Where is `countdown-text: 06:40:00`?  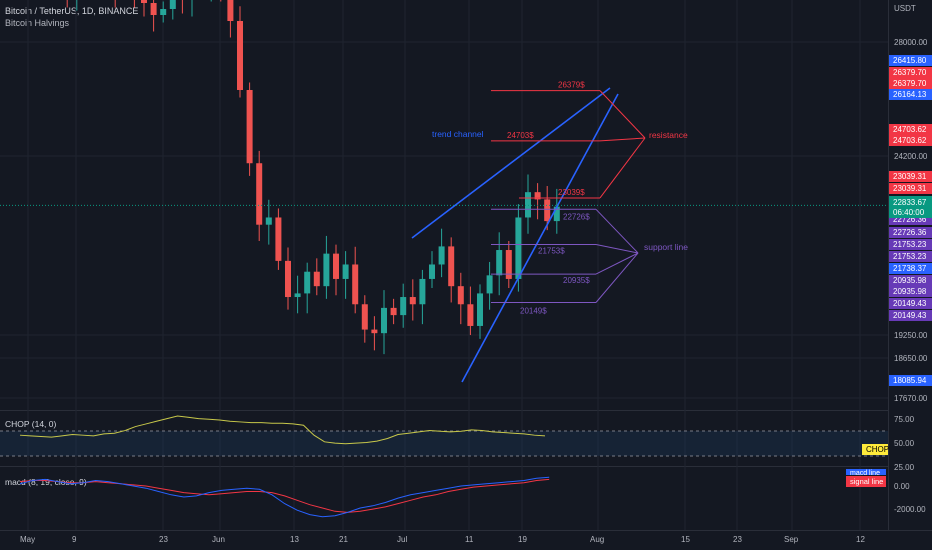 countdown-text: 06:40:00 is located at coordinates (909, 212).